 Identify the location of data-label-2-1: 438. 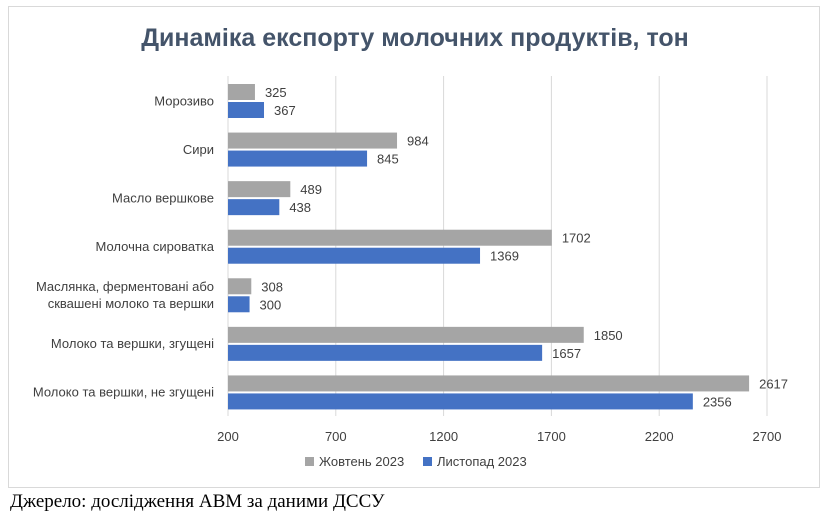
(300, 207).